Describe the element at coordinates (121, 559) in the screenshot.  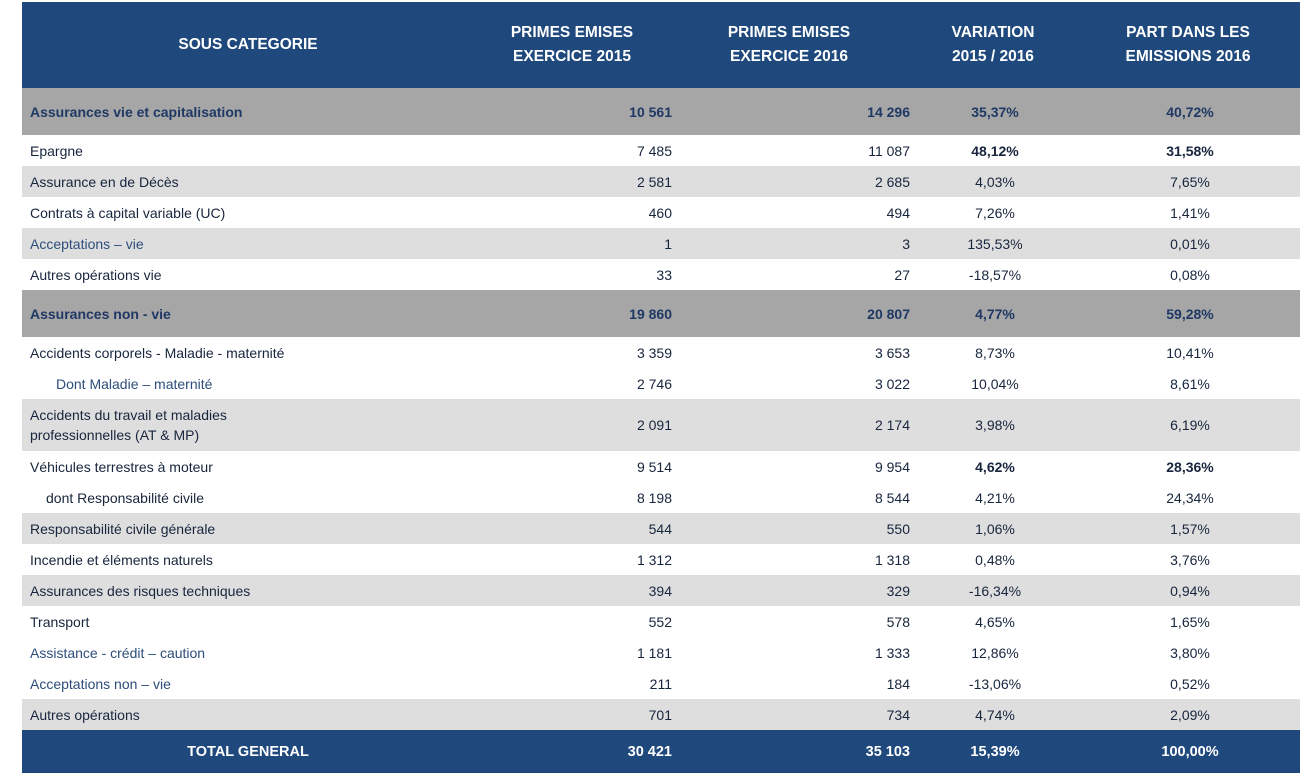
I see `row-label: Incendie et éléments naturels` at that location.